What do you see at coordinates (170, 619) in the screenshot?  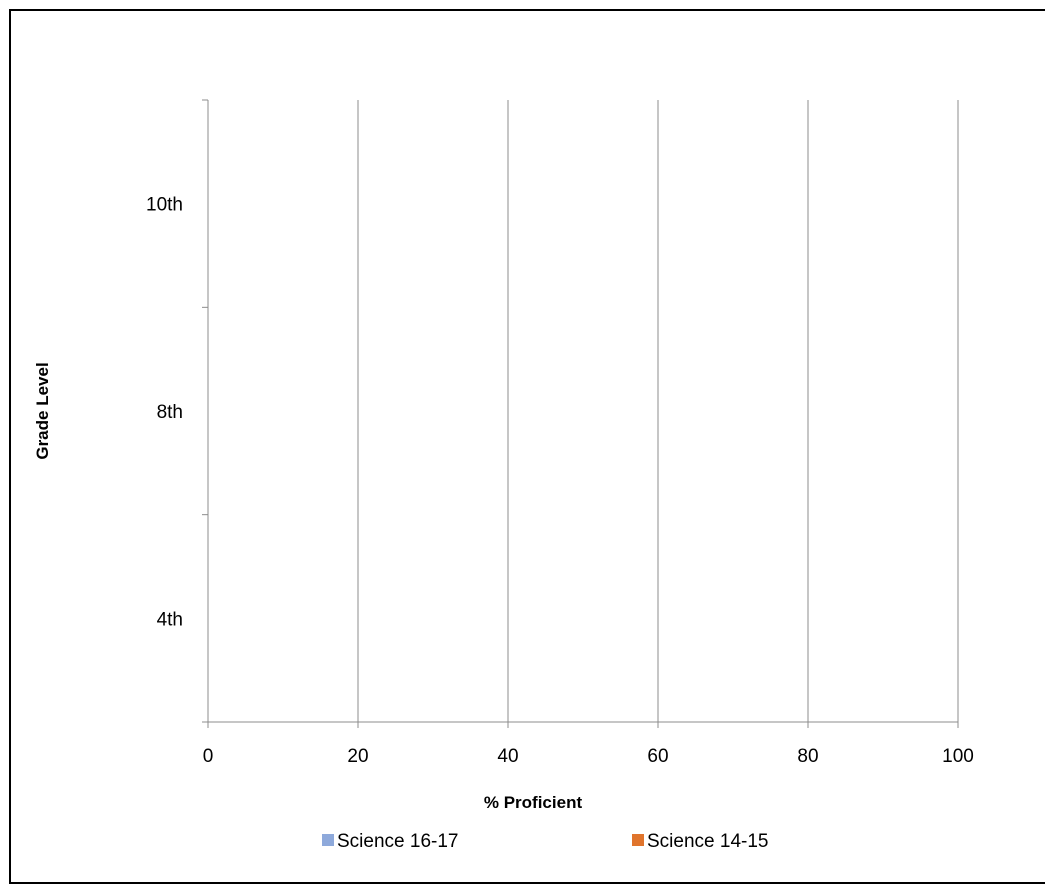 I see `y-tick-label-4th: 4th` at bounding box center [170, 619].